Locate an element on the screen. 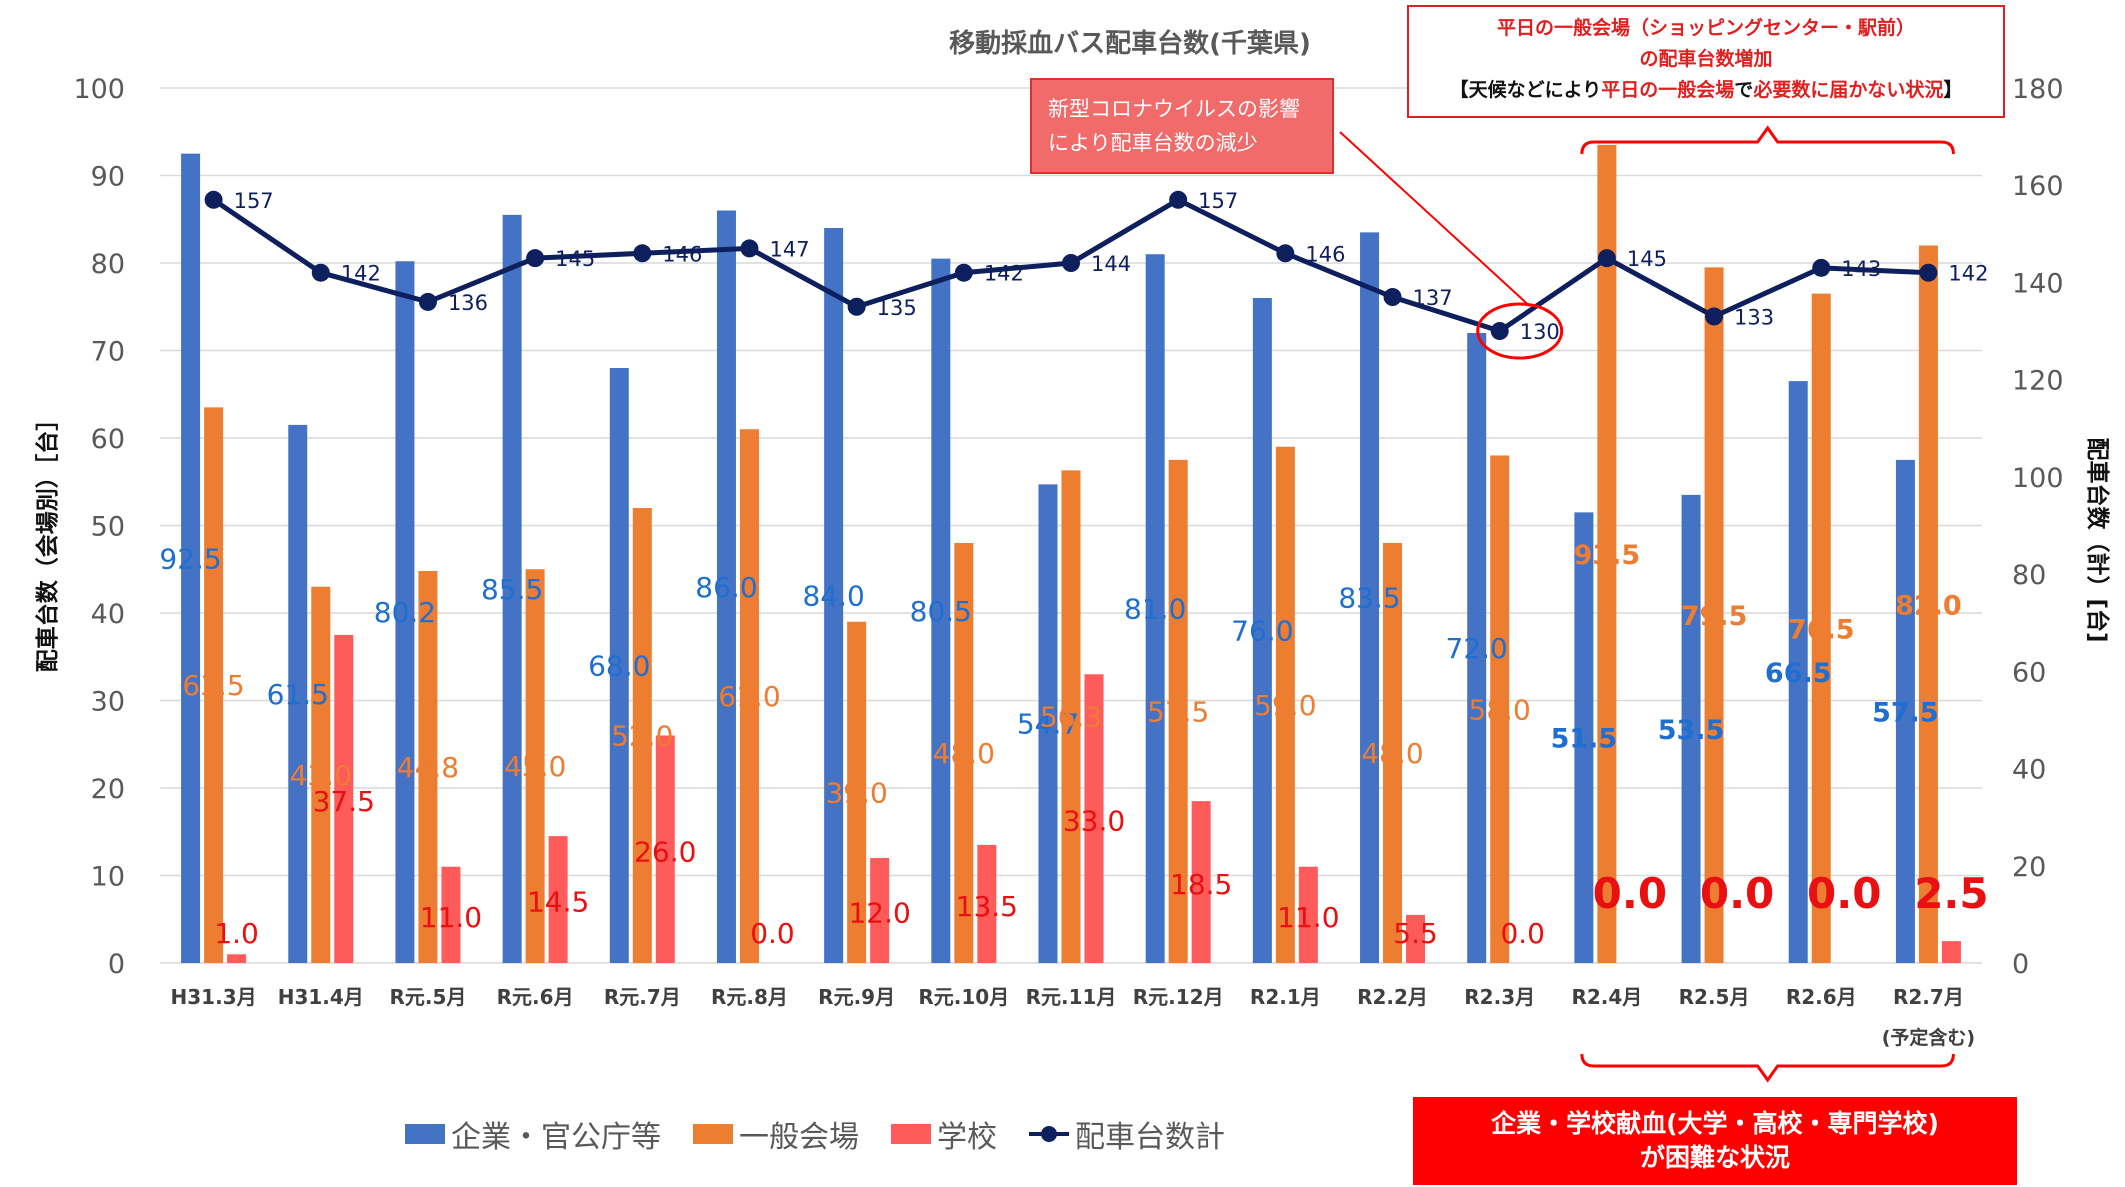 The height and width of the screenshot is (1187, 2125). right-tick-label: 180 is located at coordinates (2038, 89).